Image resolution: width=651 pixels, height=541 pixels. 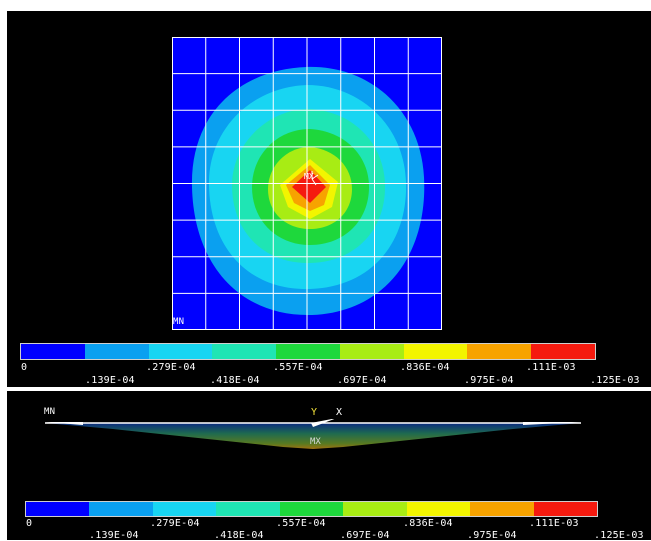 I want to click on min-marker-top: MN, so click(x=179, y=322).